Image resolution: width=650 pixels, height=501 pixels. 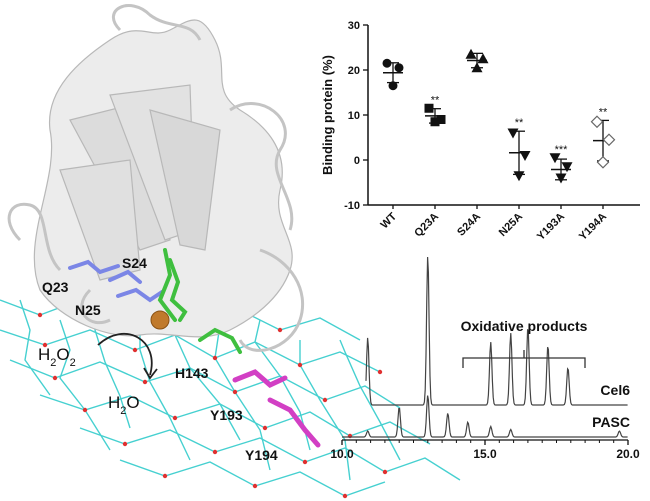 I want to click on category-group-s24a, so click(x=477, y=60).